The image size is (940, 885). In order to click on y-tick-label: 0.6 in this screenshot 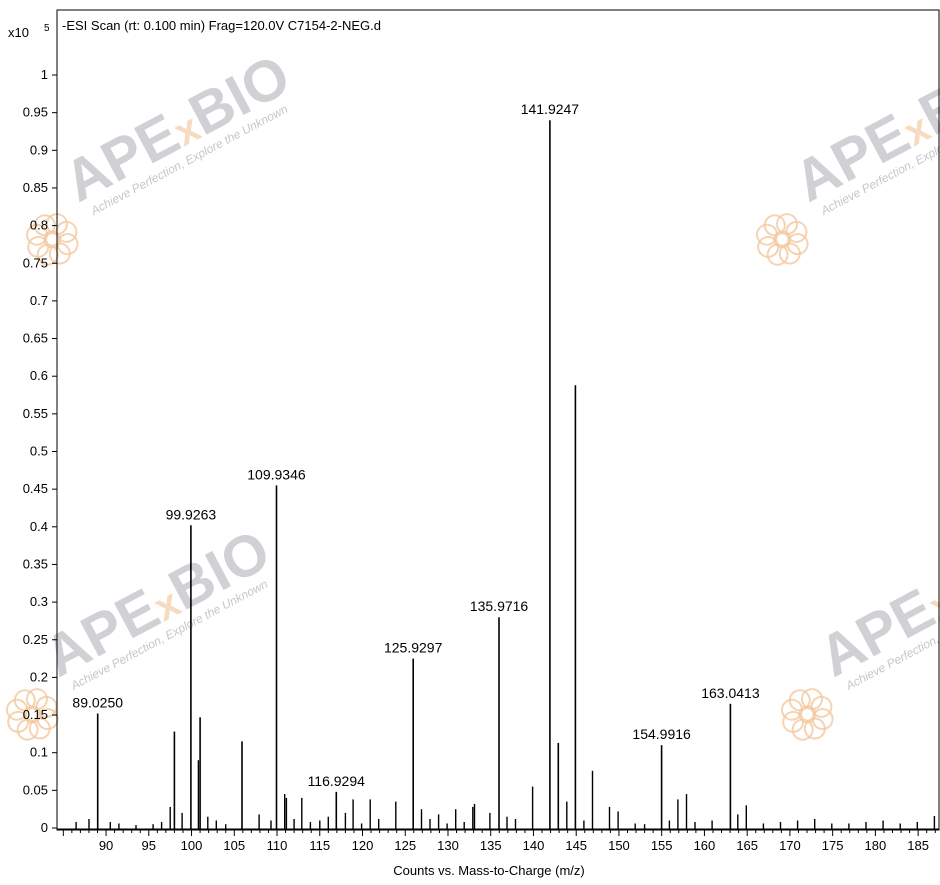, I will do `click(39, 375)`.